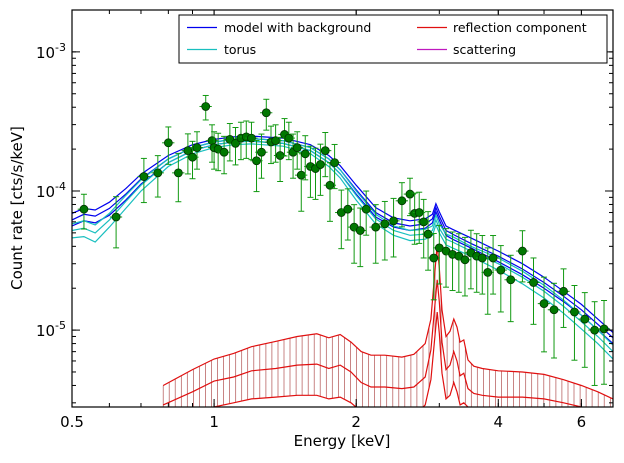 This screenshot has height=463, width=624. I want to click on x-axis-title: Energy [keV], so click(342, 441).